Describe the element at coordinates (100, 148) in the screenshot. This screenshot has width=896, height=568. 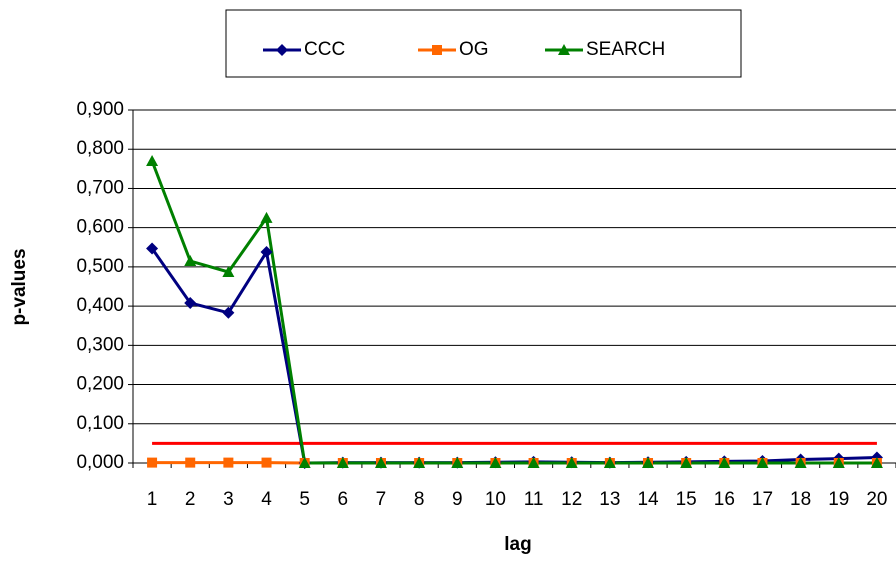
I see `y-tick-label: 0,800` at that location.